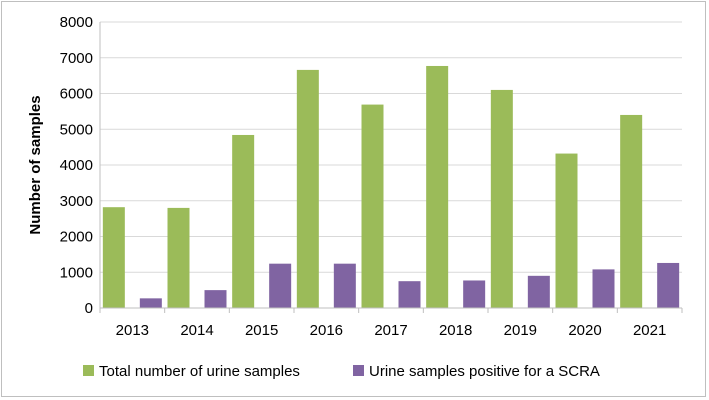 The image size is (709, 400). What do you see at coordinates (76, 22) in the screenshot?
I see `y-tick-label: 8000` at bounding box center [76, 22].